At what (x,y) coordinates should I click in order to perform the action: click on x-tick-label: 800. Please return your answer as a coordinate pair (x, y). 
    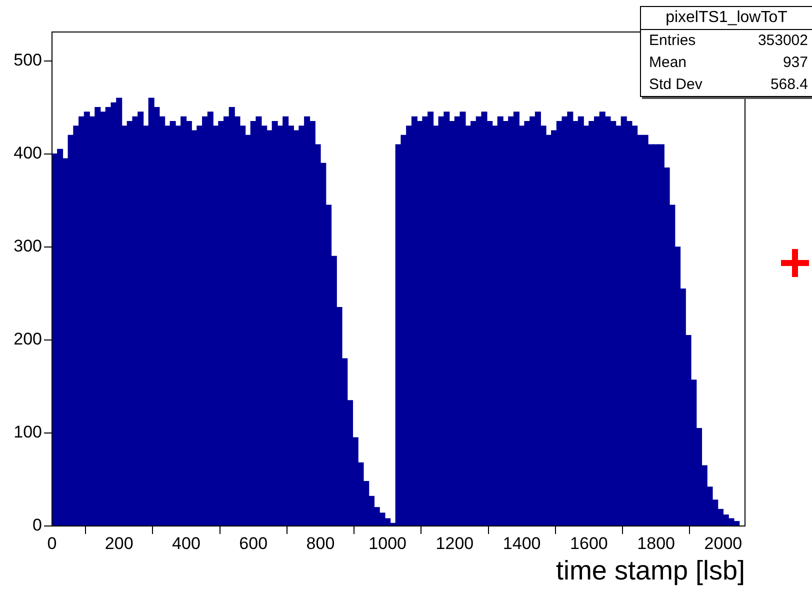
    Looking at the image, I should click on (320, 543).